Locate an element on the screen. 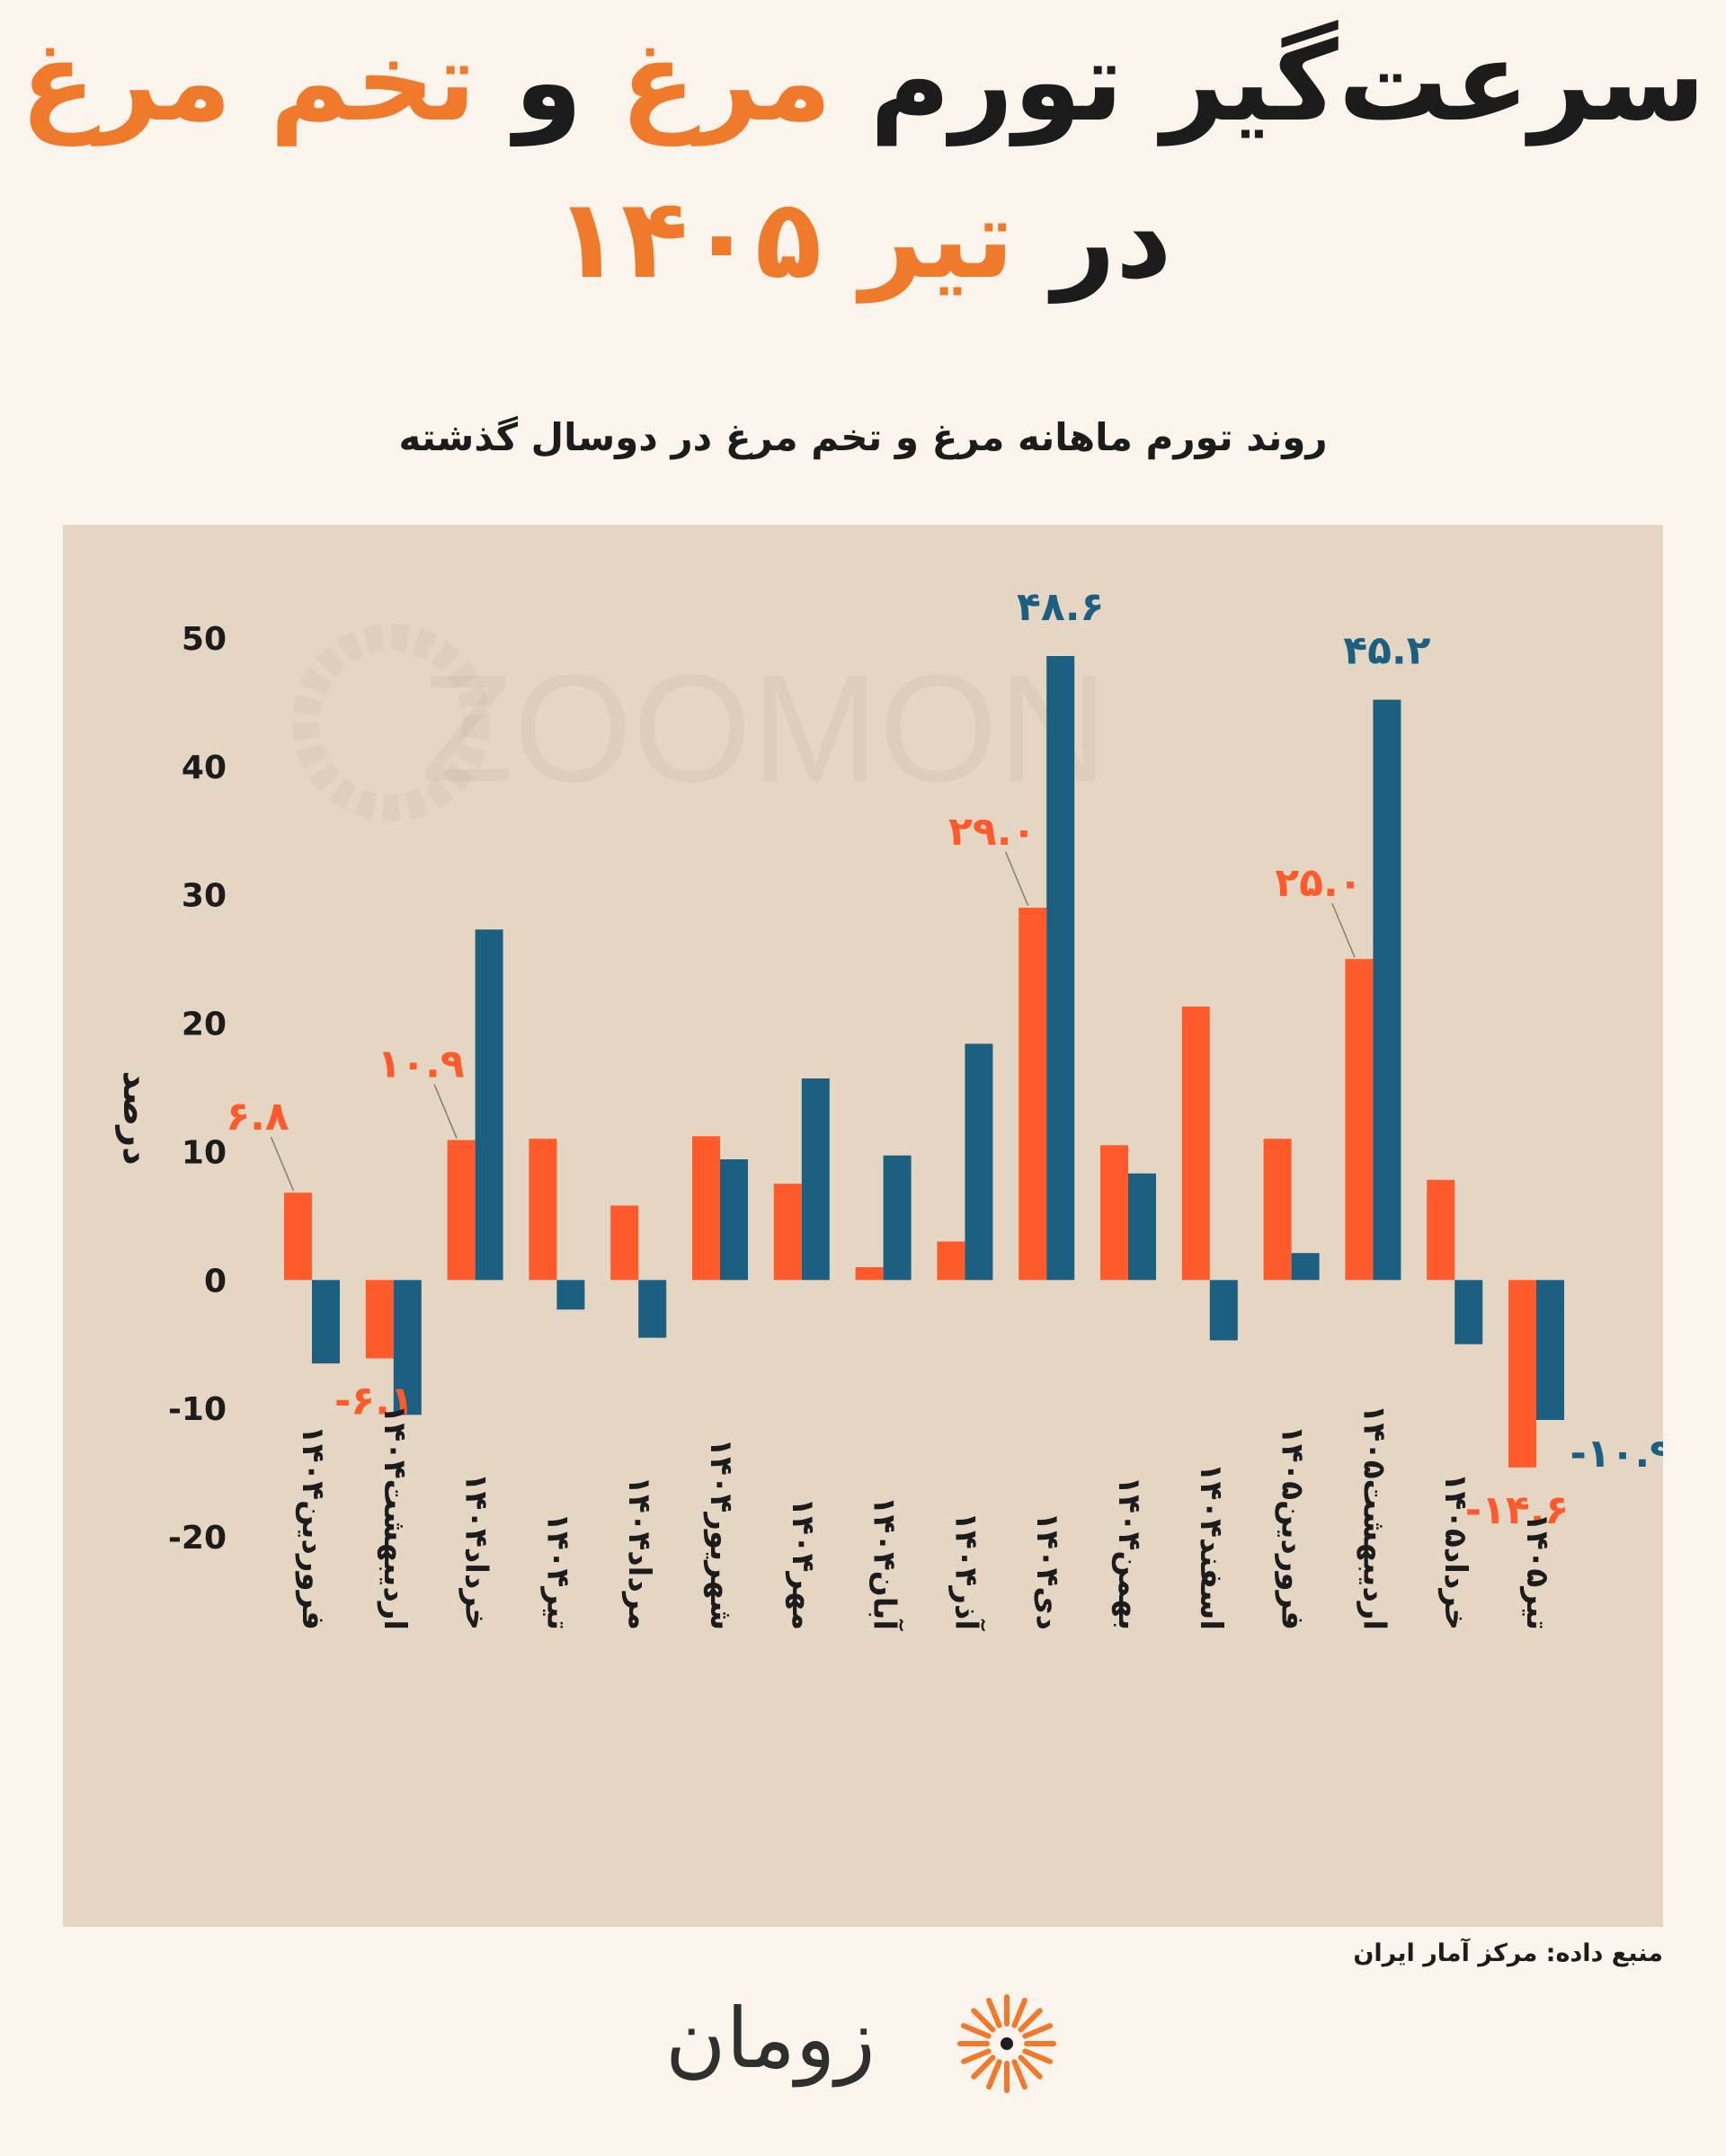 Image resolution: width=1726 pixels, height=2156 pixels. y-axis-ticks: 50 40 30 20 10 0 -10 -20 is located at coordinates (197, 1089).